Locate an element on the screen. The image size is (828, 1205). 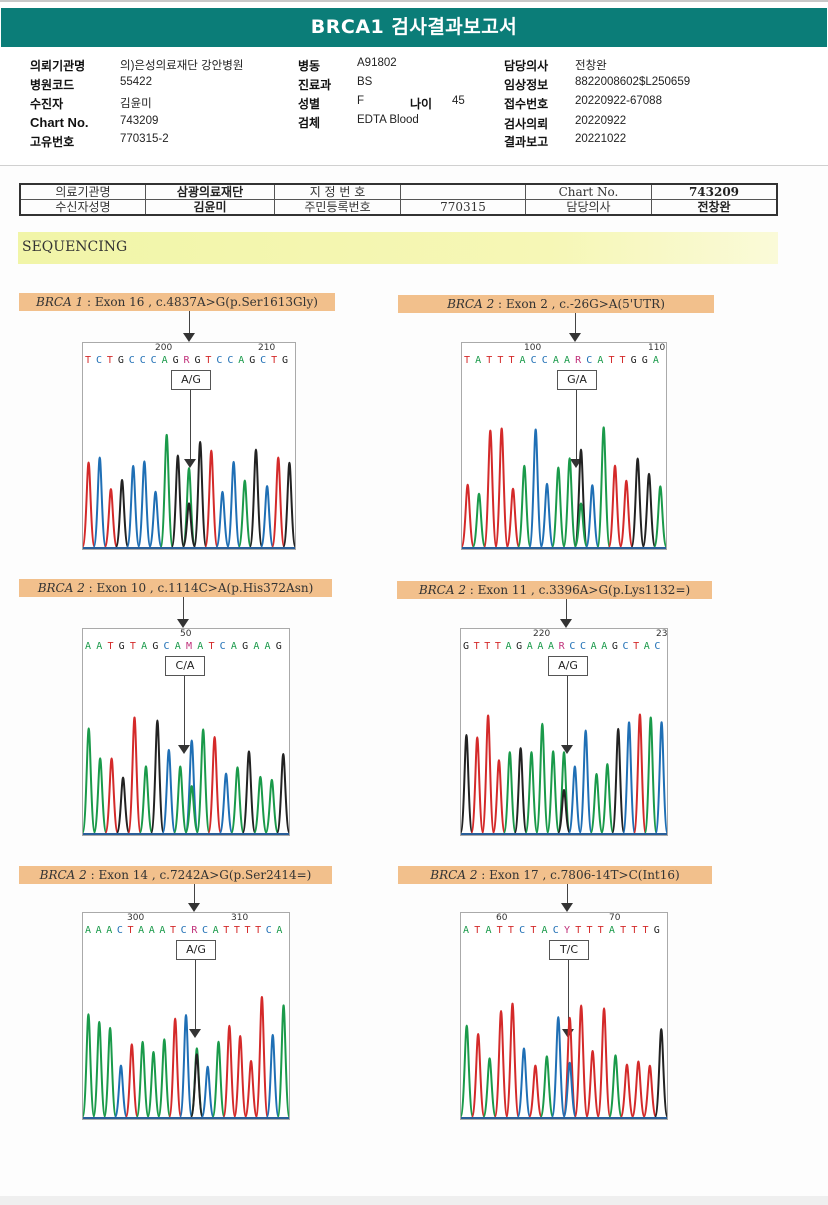
label-result-date: 결과보고 is located at coordinates (526, 142).